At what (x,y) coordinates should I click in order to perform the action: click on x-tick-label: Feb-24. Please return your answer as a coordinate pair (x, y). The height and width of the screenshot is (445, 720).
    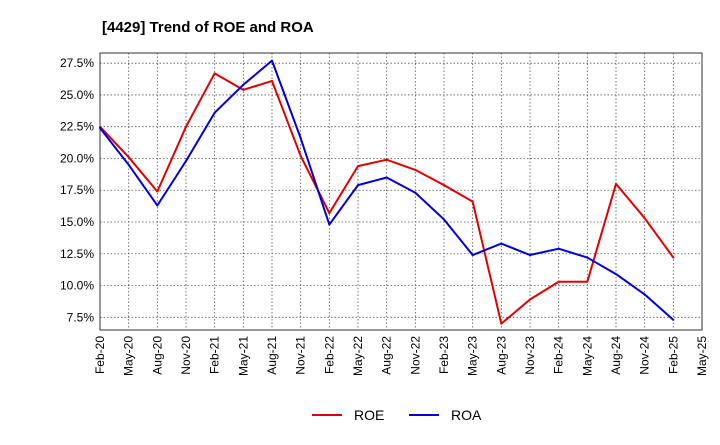
    Looking at the image, I should click on (559, 355).